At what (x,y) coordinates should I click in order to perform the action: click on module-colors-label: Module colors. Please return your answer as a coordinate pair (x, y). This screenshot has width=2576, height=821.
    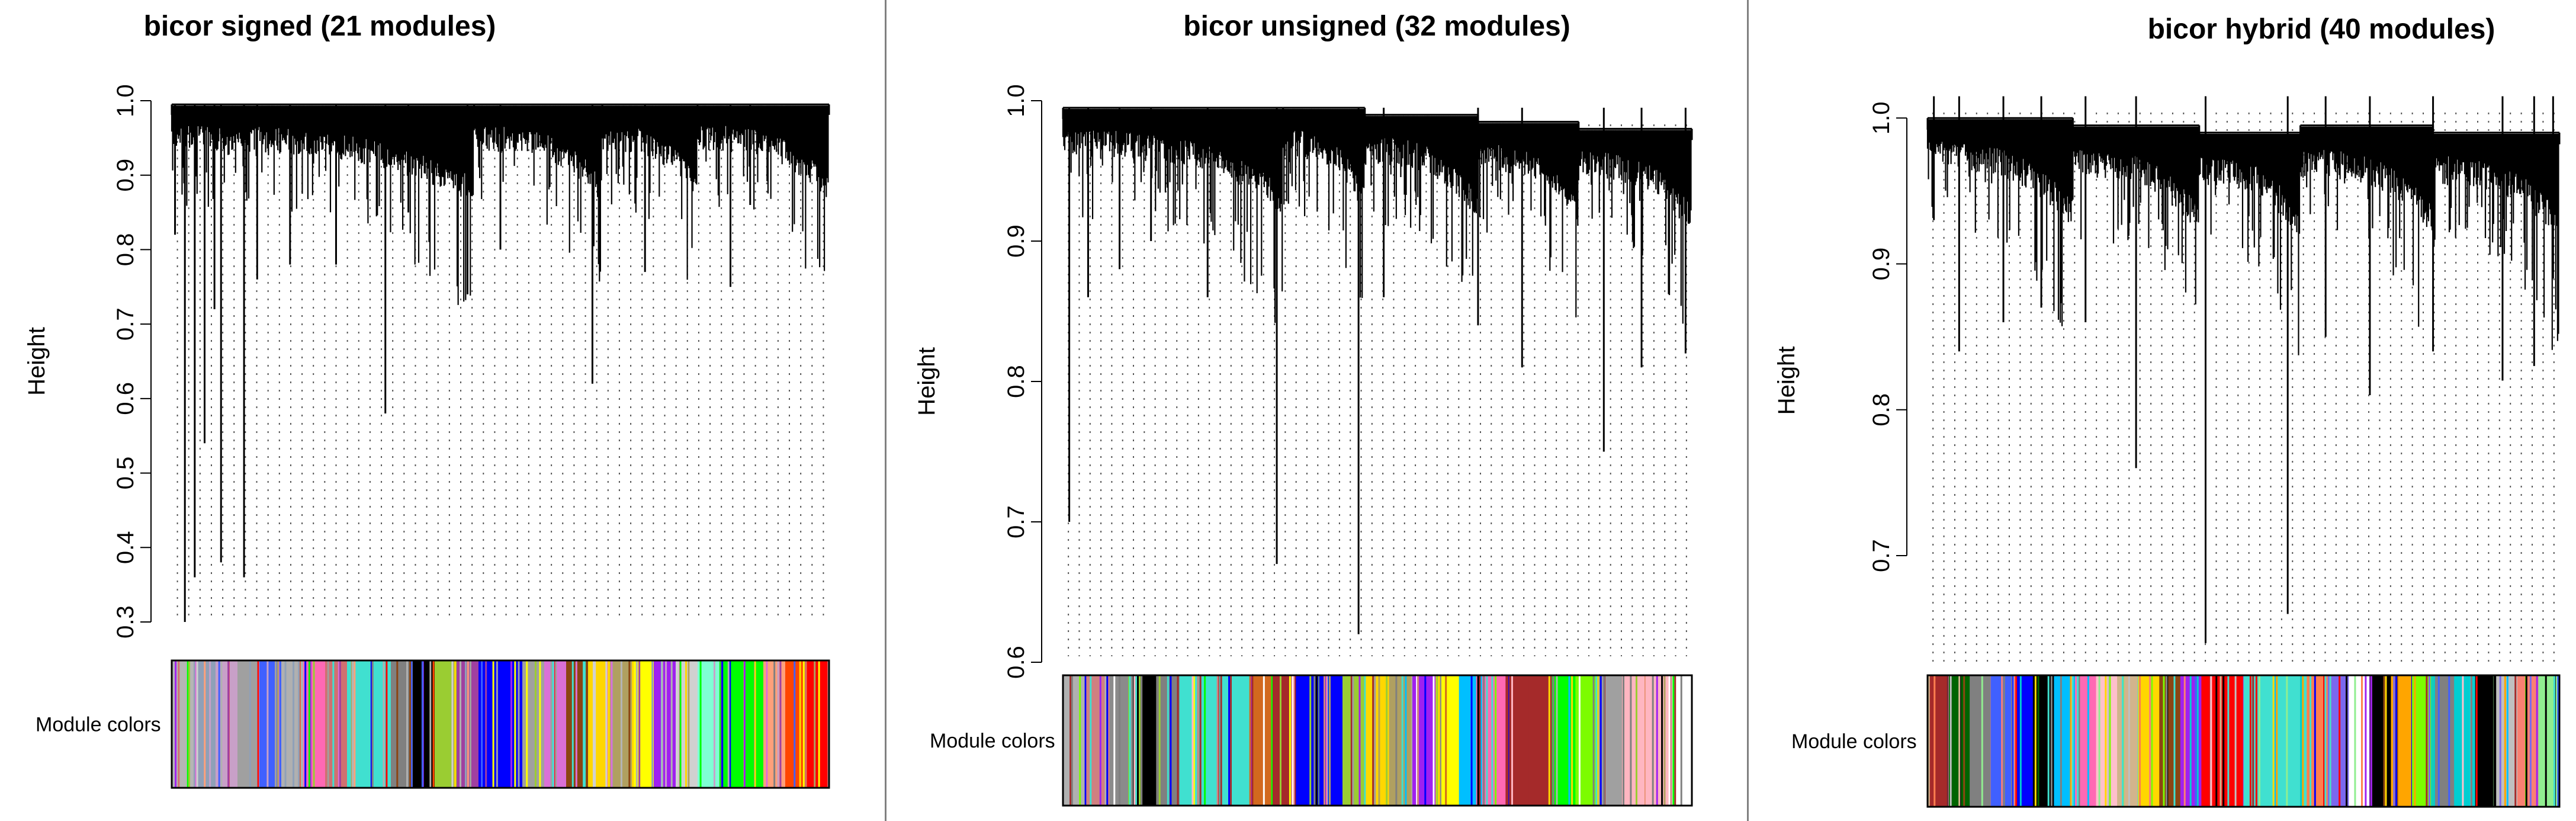
    Looking at the image, I should click on (992, 741).